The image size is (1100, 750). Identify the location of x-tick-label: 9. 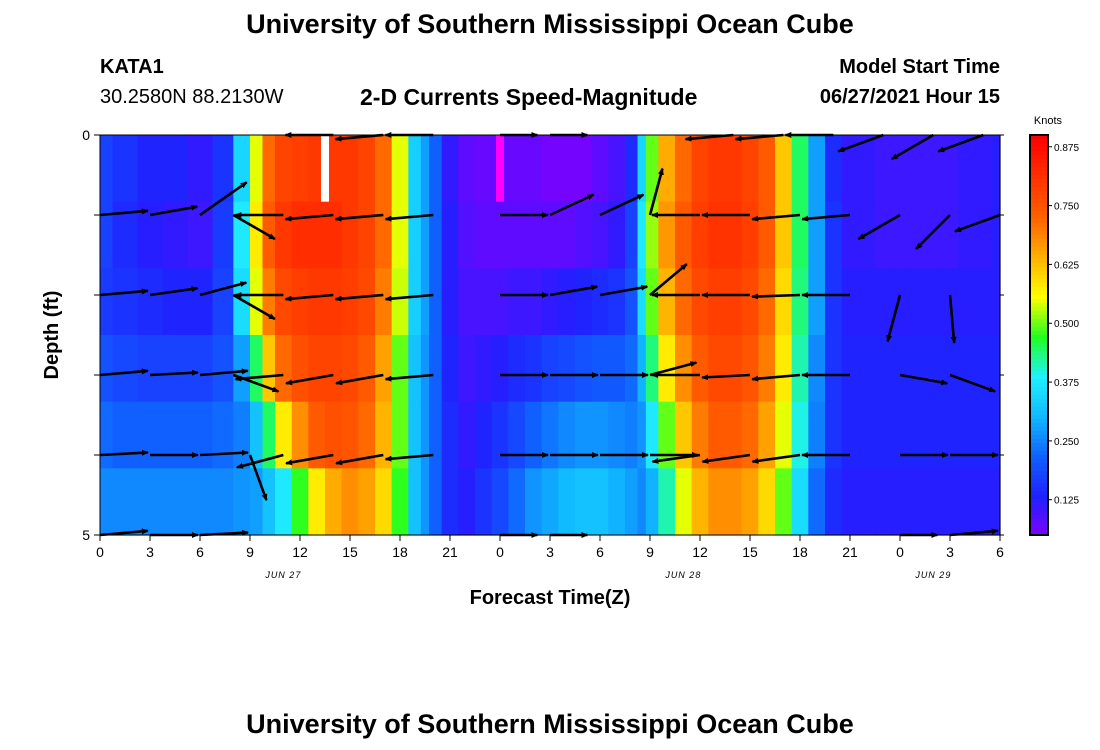
(650, 552).